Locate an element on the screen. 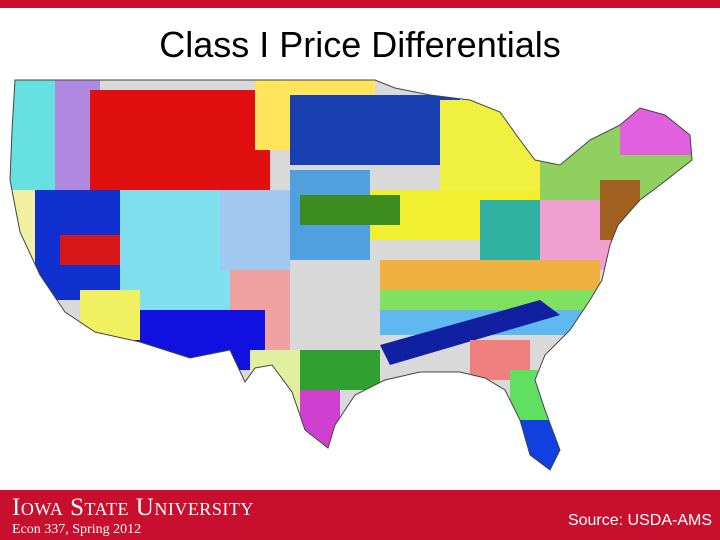 The image size is (720, 540). course-label: Econ 337, Spring 2012 is located at coordinates (77, 529).